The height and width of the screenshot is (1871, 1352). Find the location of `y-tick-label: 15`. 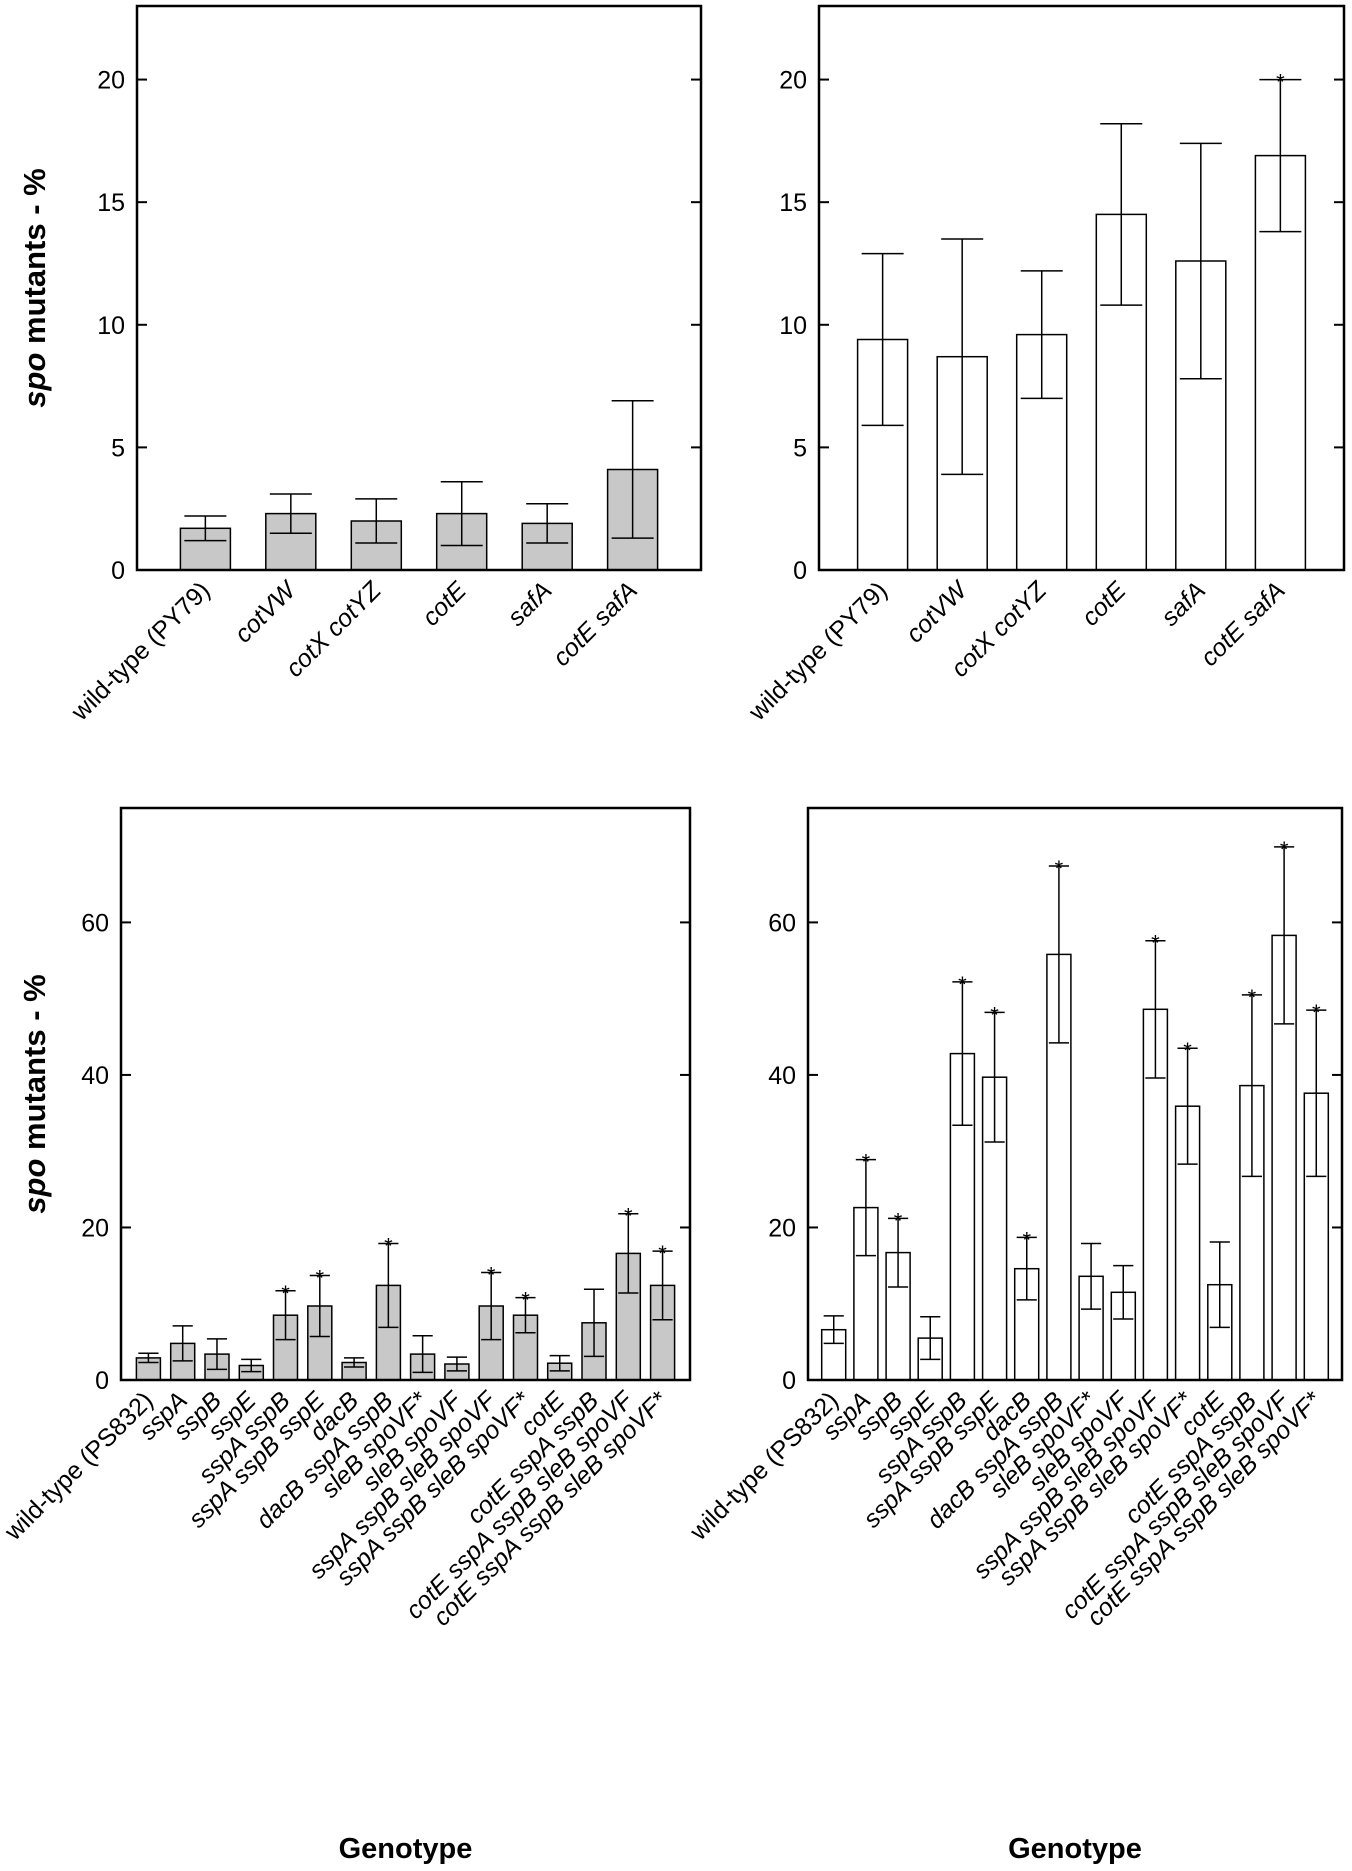

y-tick-label: 15 is located at coordinates (111, 203).